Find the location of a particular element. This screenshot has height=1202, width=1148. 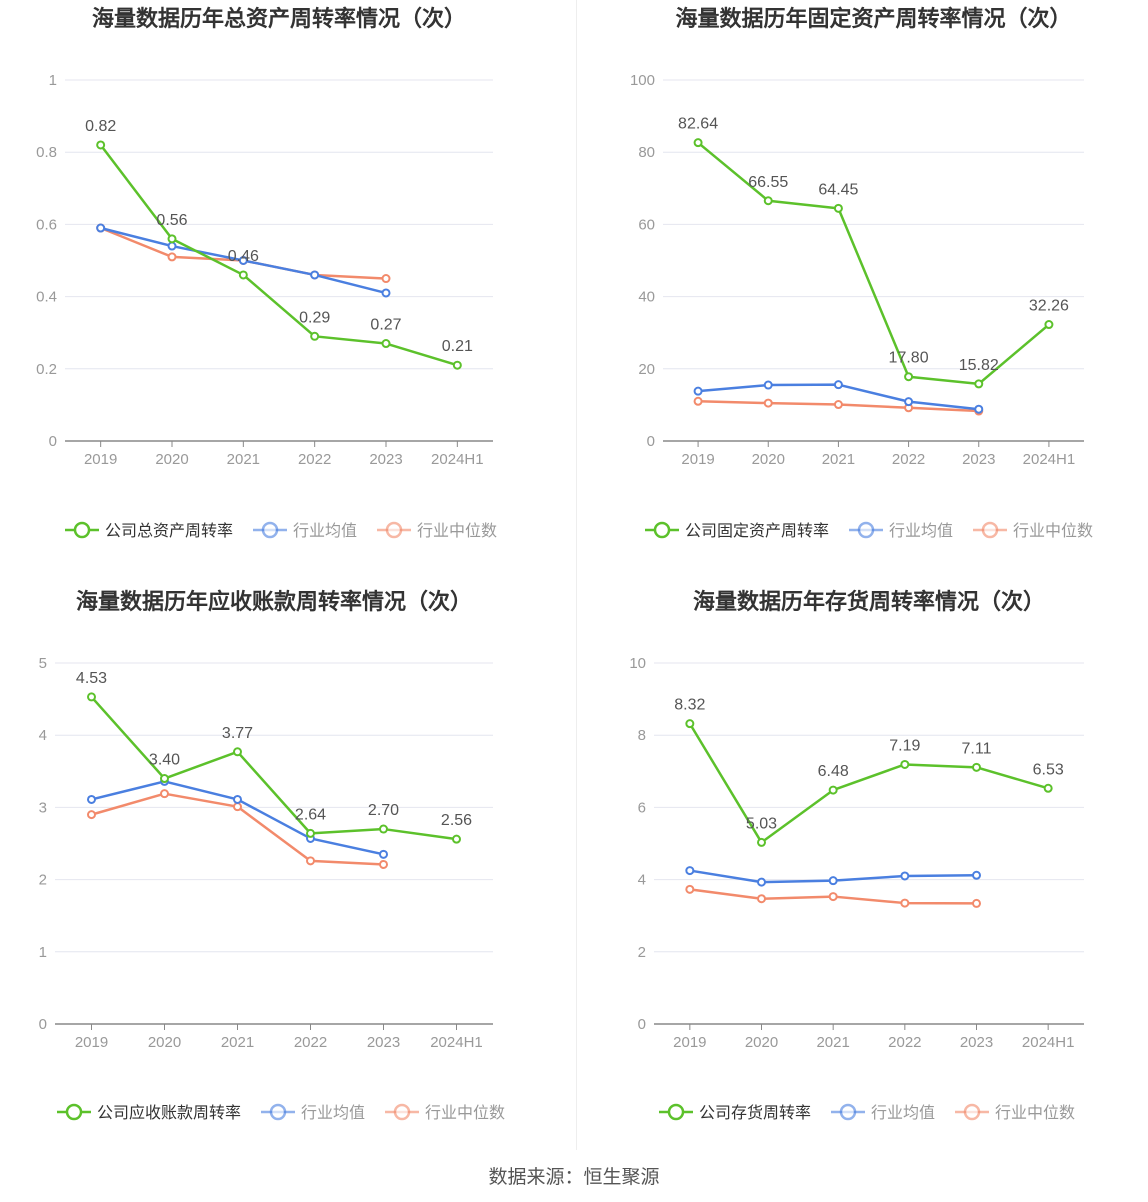

y-tick-label: 3 is located at coordinates (43, 807).